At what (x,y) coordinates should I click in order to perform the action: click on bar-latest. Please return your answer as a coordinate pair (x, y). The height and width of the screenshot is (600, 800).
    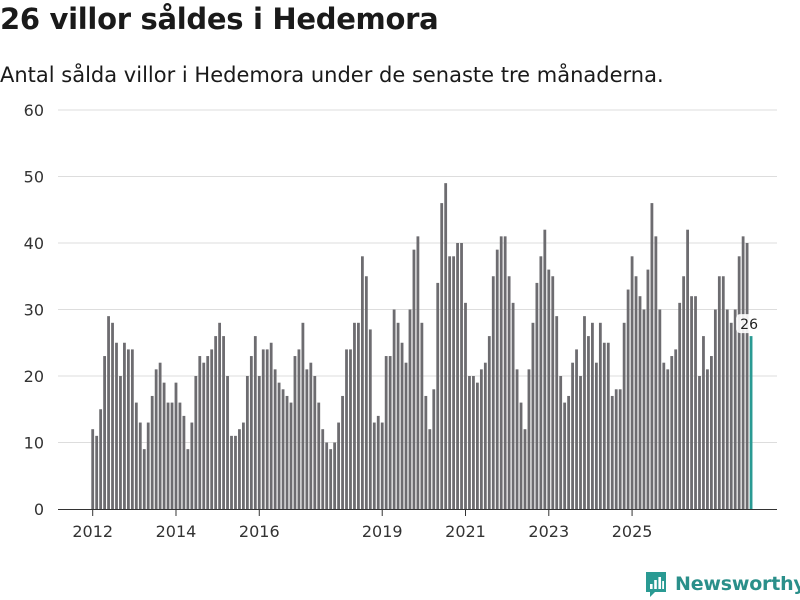
    Looking at the image, I should click on (751, 422).